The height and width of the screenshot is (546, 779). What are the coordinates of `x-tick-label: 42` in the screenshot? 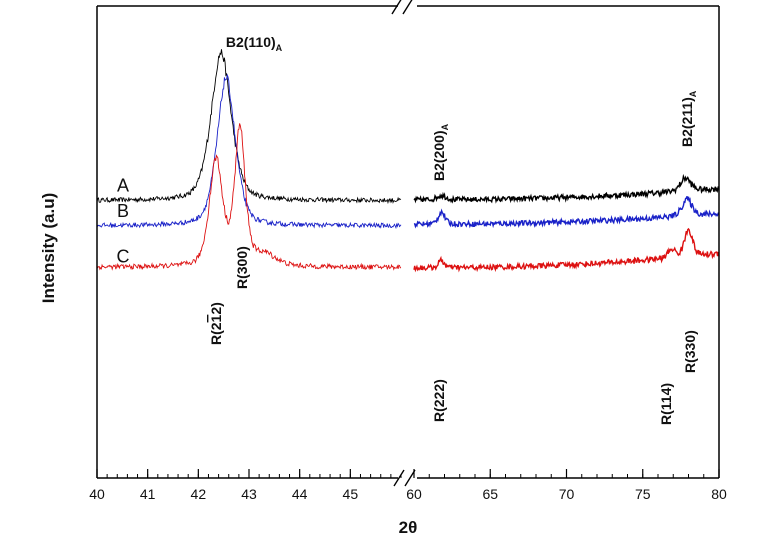 It's located at (199, 494).